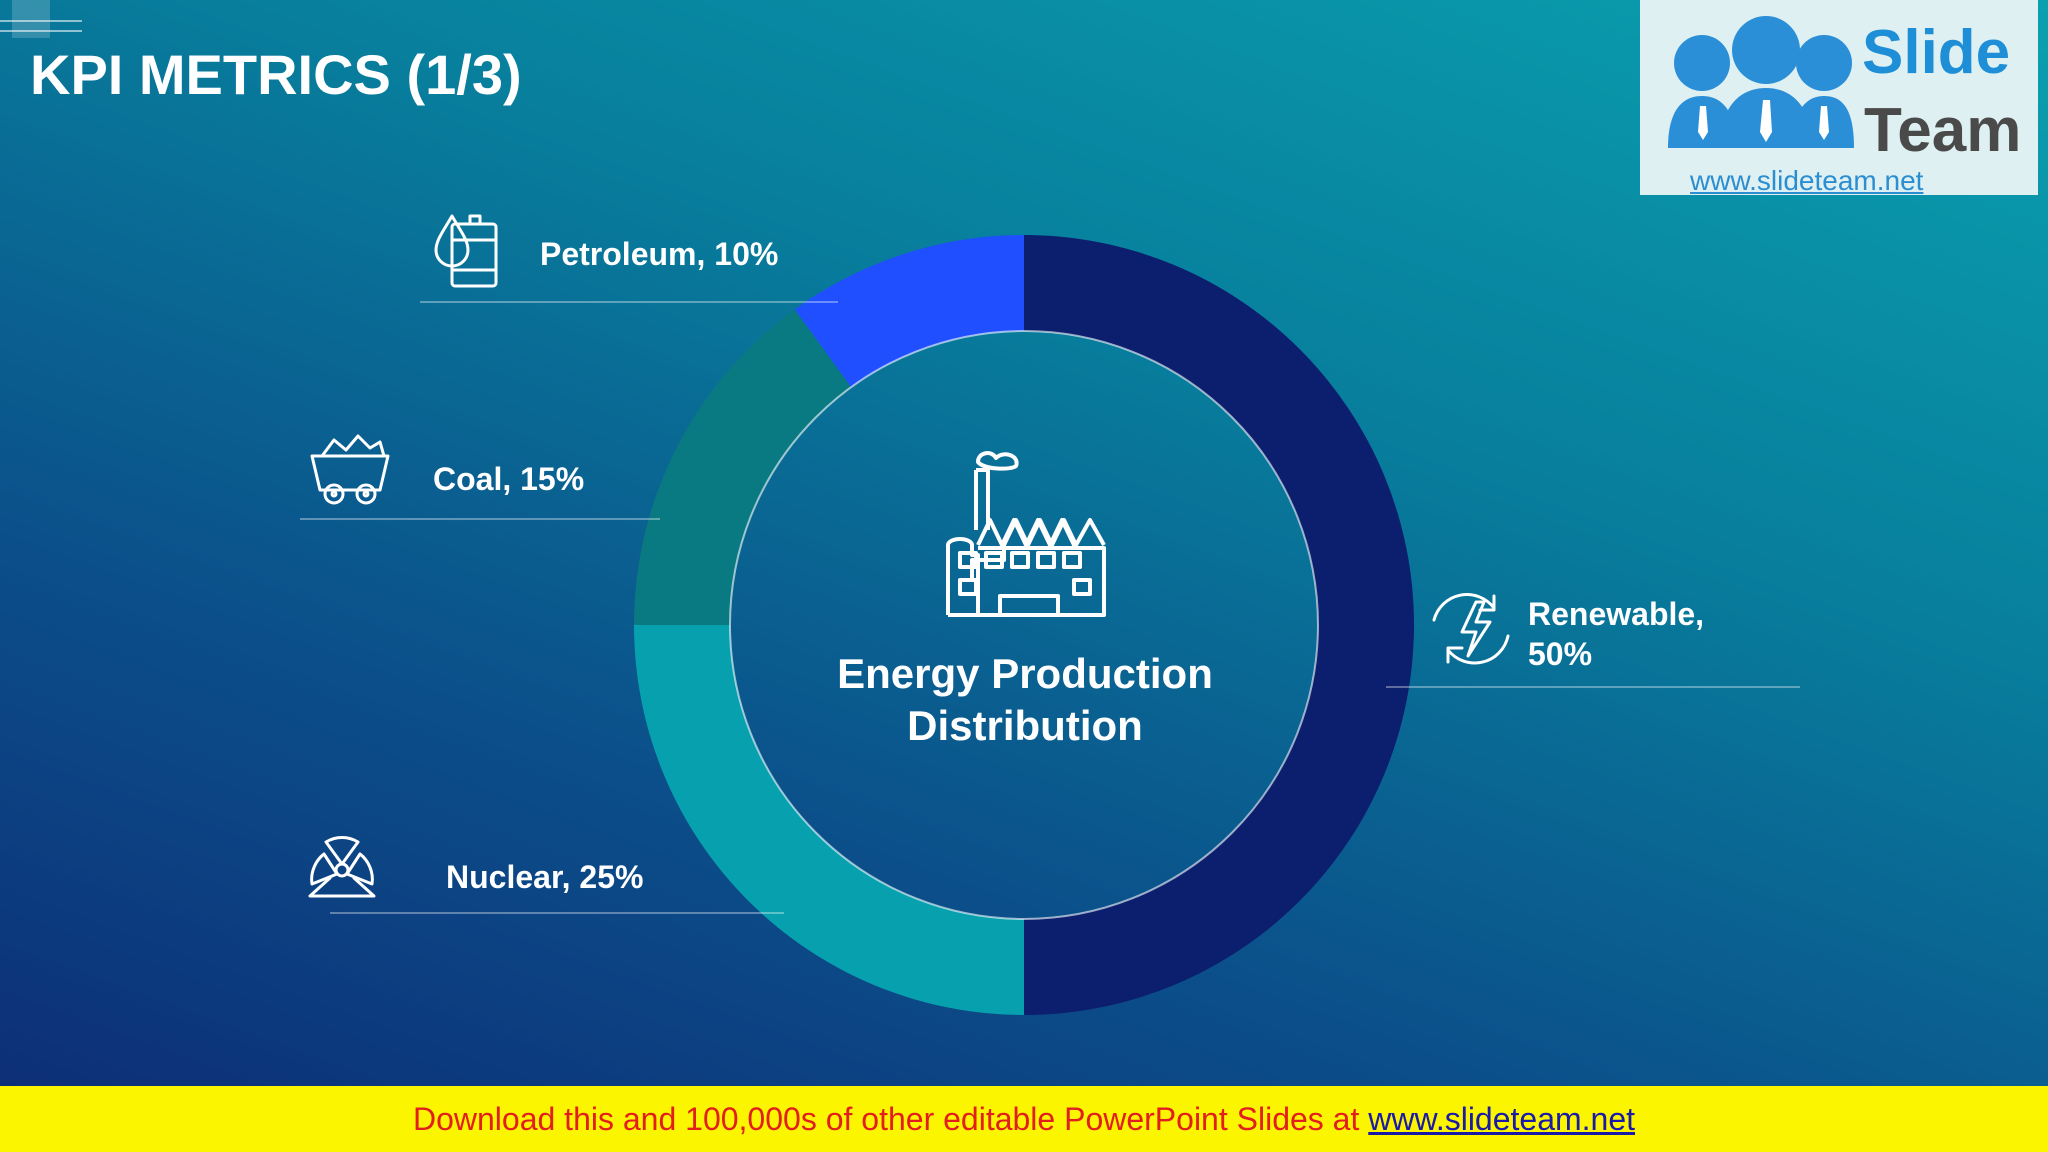 The height and width of the screenshot is (1152, 2048). I want to click on donut-segment-renewable, so click(1219, 625).